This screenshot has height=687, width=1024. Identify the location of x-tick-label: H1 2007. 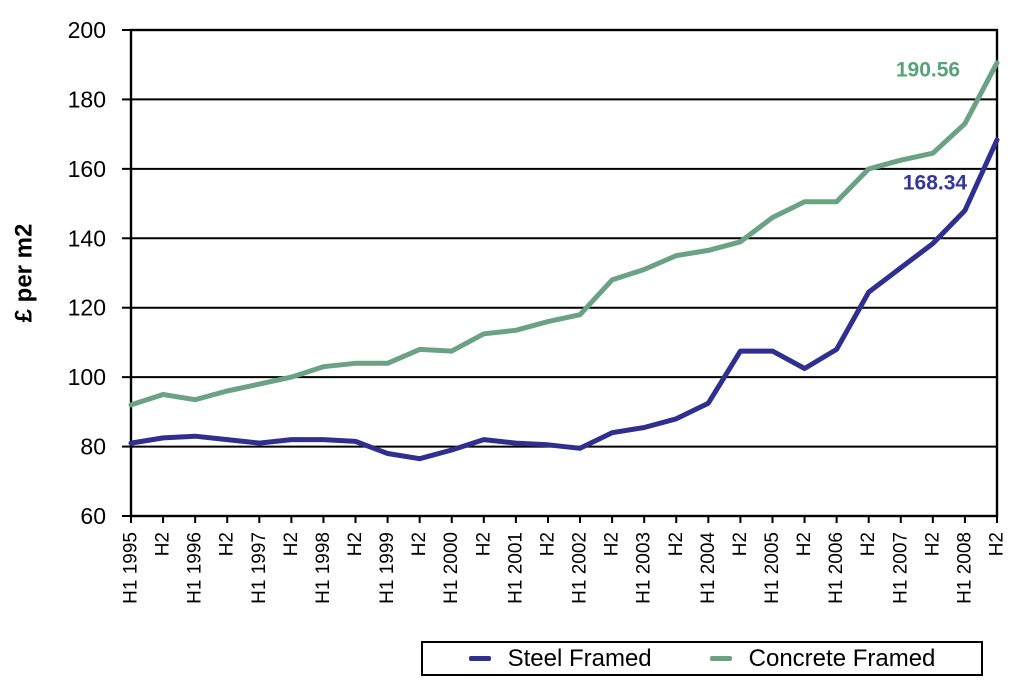
(900, 568).